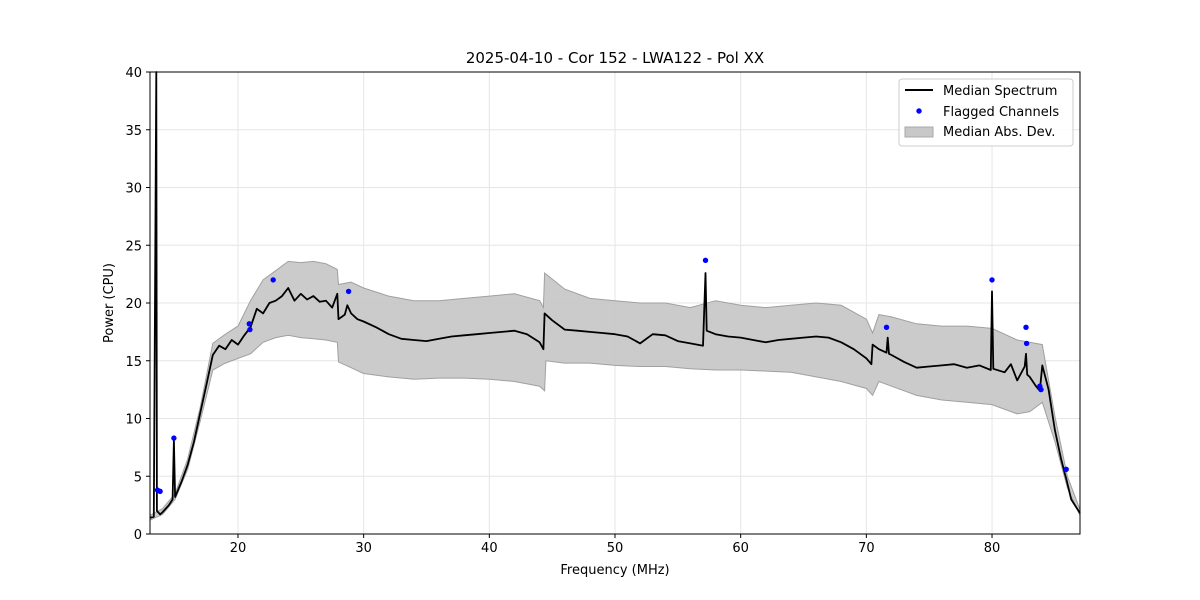  I want to click on x-tick-label: 30, so click(363, 548).